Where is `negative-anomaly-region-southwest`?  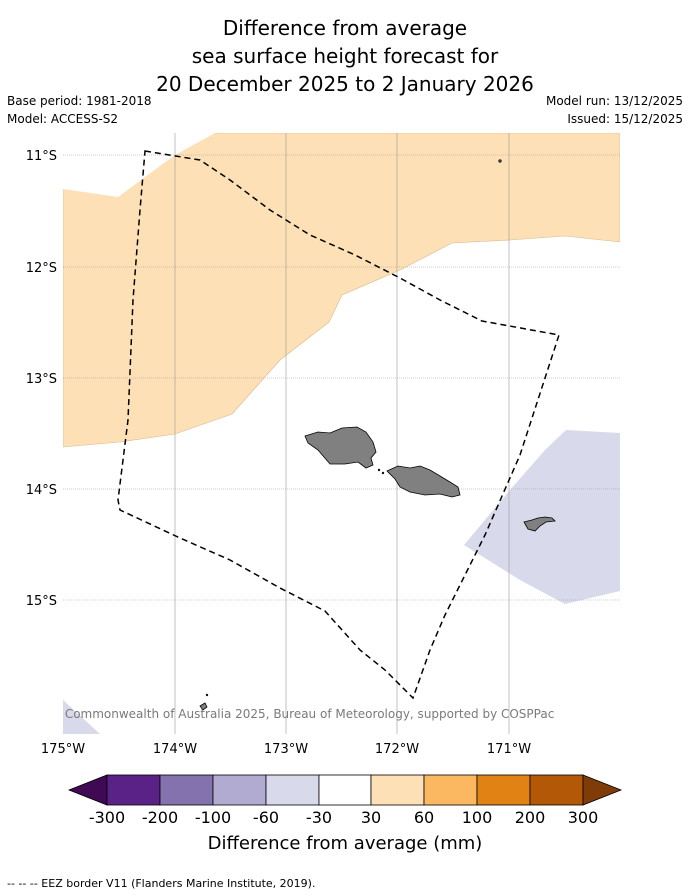 negative-anomaly-region-southwest is located at coordinates (81, 717).